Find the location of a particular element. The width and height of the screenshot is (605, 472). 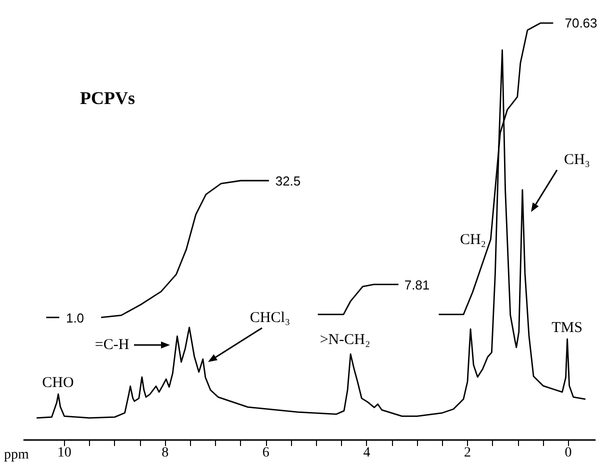

annotation: =C-H is located at coordinates (112, 345).